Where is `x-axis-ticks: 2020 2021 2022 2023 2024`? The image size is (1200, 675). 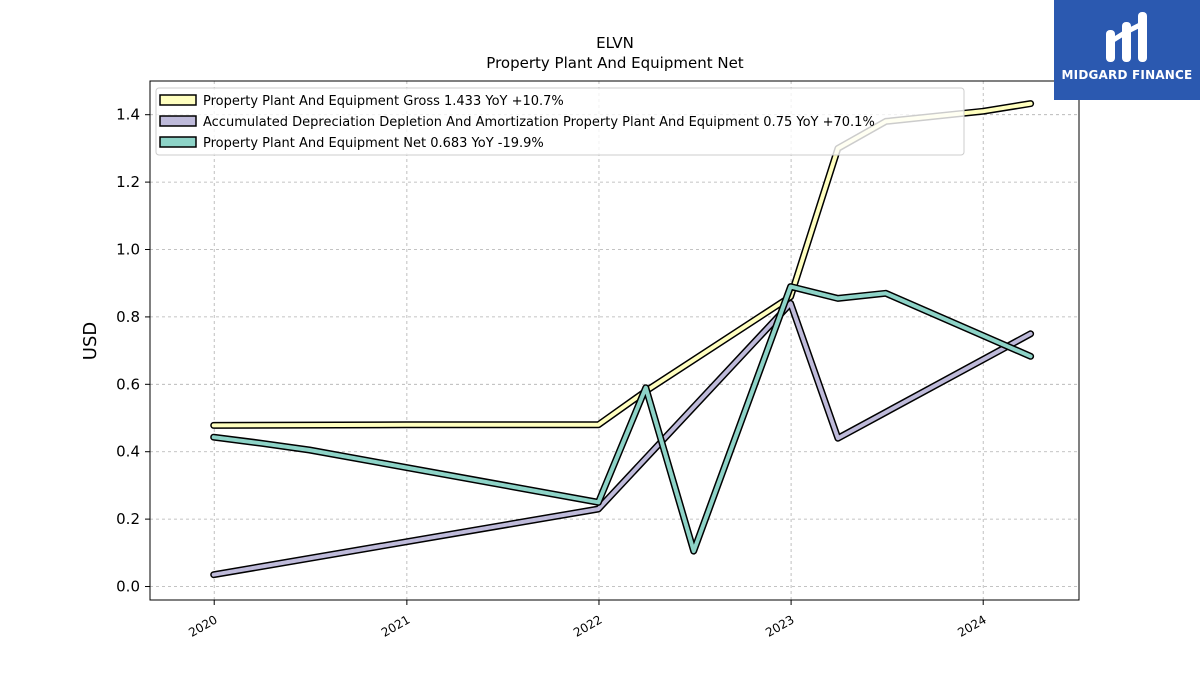
x-axis-ticks: 2020 2021 2022 2023 2024 is located at coordinates (587, 620).